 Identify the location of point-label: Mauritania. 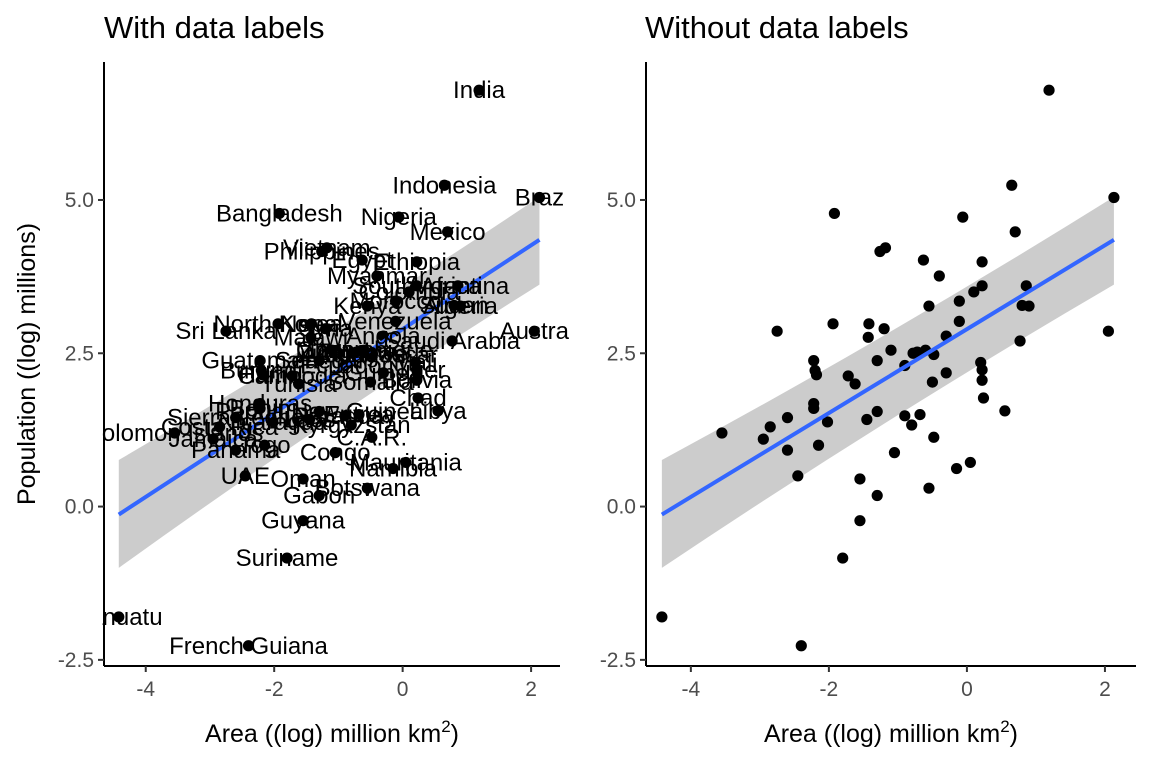
(406, 462).